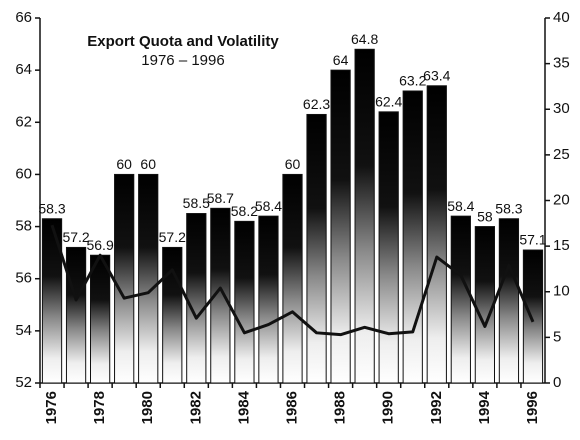 This screenshot has height=440, width=580. I want to click on y2-tick-label: 35, so click(561, 63).